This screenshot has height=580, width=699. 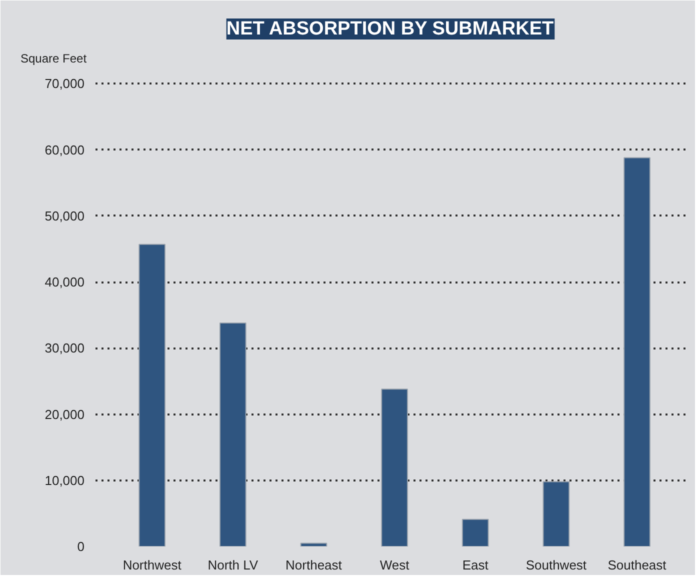 What do you see at coordinates (390, 29) in the screenshot?
I see `chart-title: NET ABSORPTION BY SUBMARKET` at bounding box center [390, 29].